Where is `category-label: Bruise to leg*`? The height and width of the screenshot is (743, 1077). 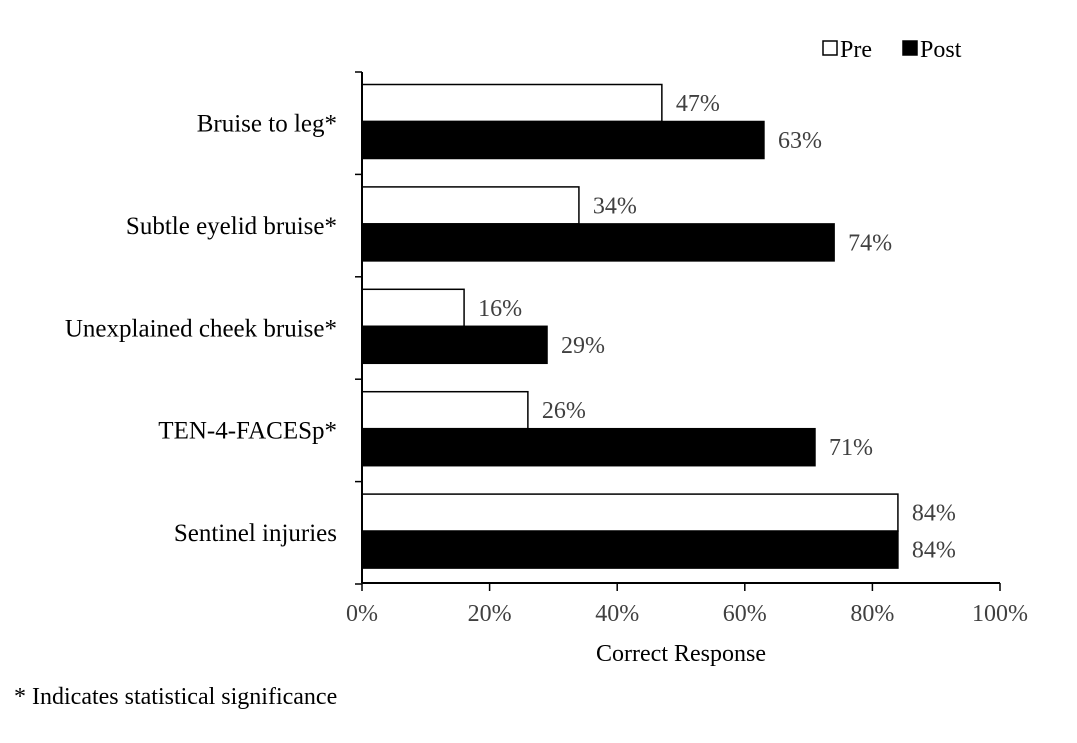 category-label: Bruise to leg* is located at coordinates (267, 124).